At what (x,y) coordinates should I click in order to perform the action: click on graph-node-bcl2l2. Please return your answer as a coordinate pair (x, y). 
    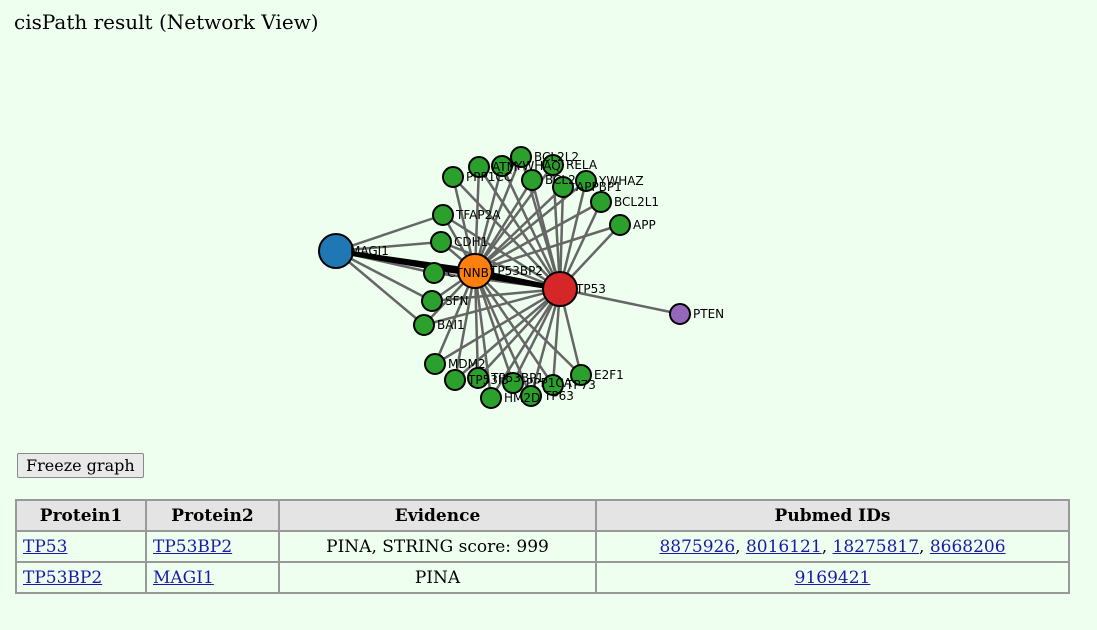
    Looking at the image, I should click on (521, 157).